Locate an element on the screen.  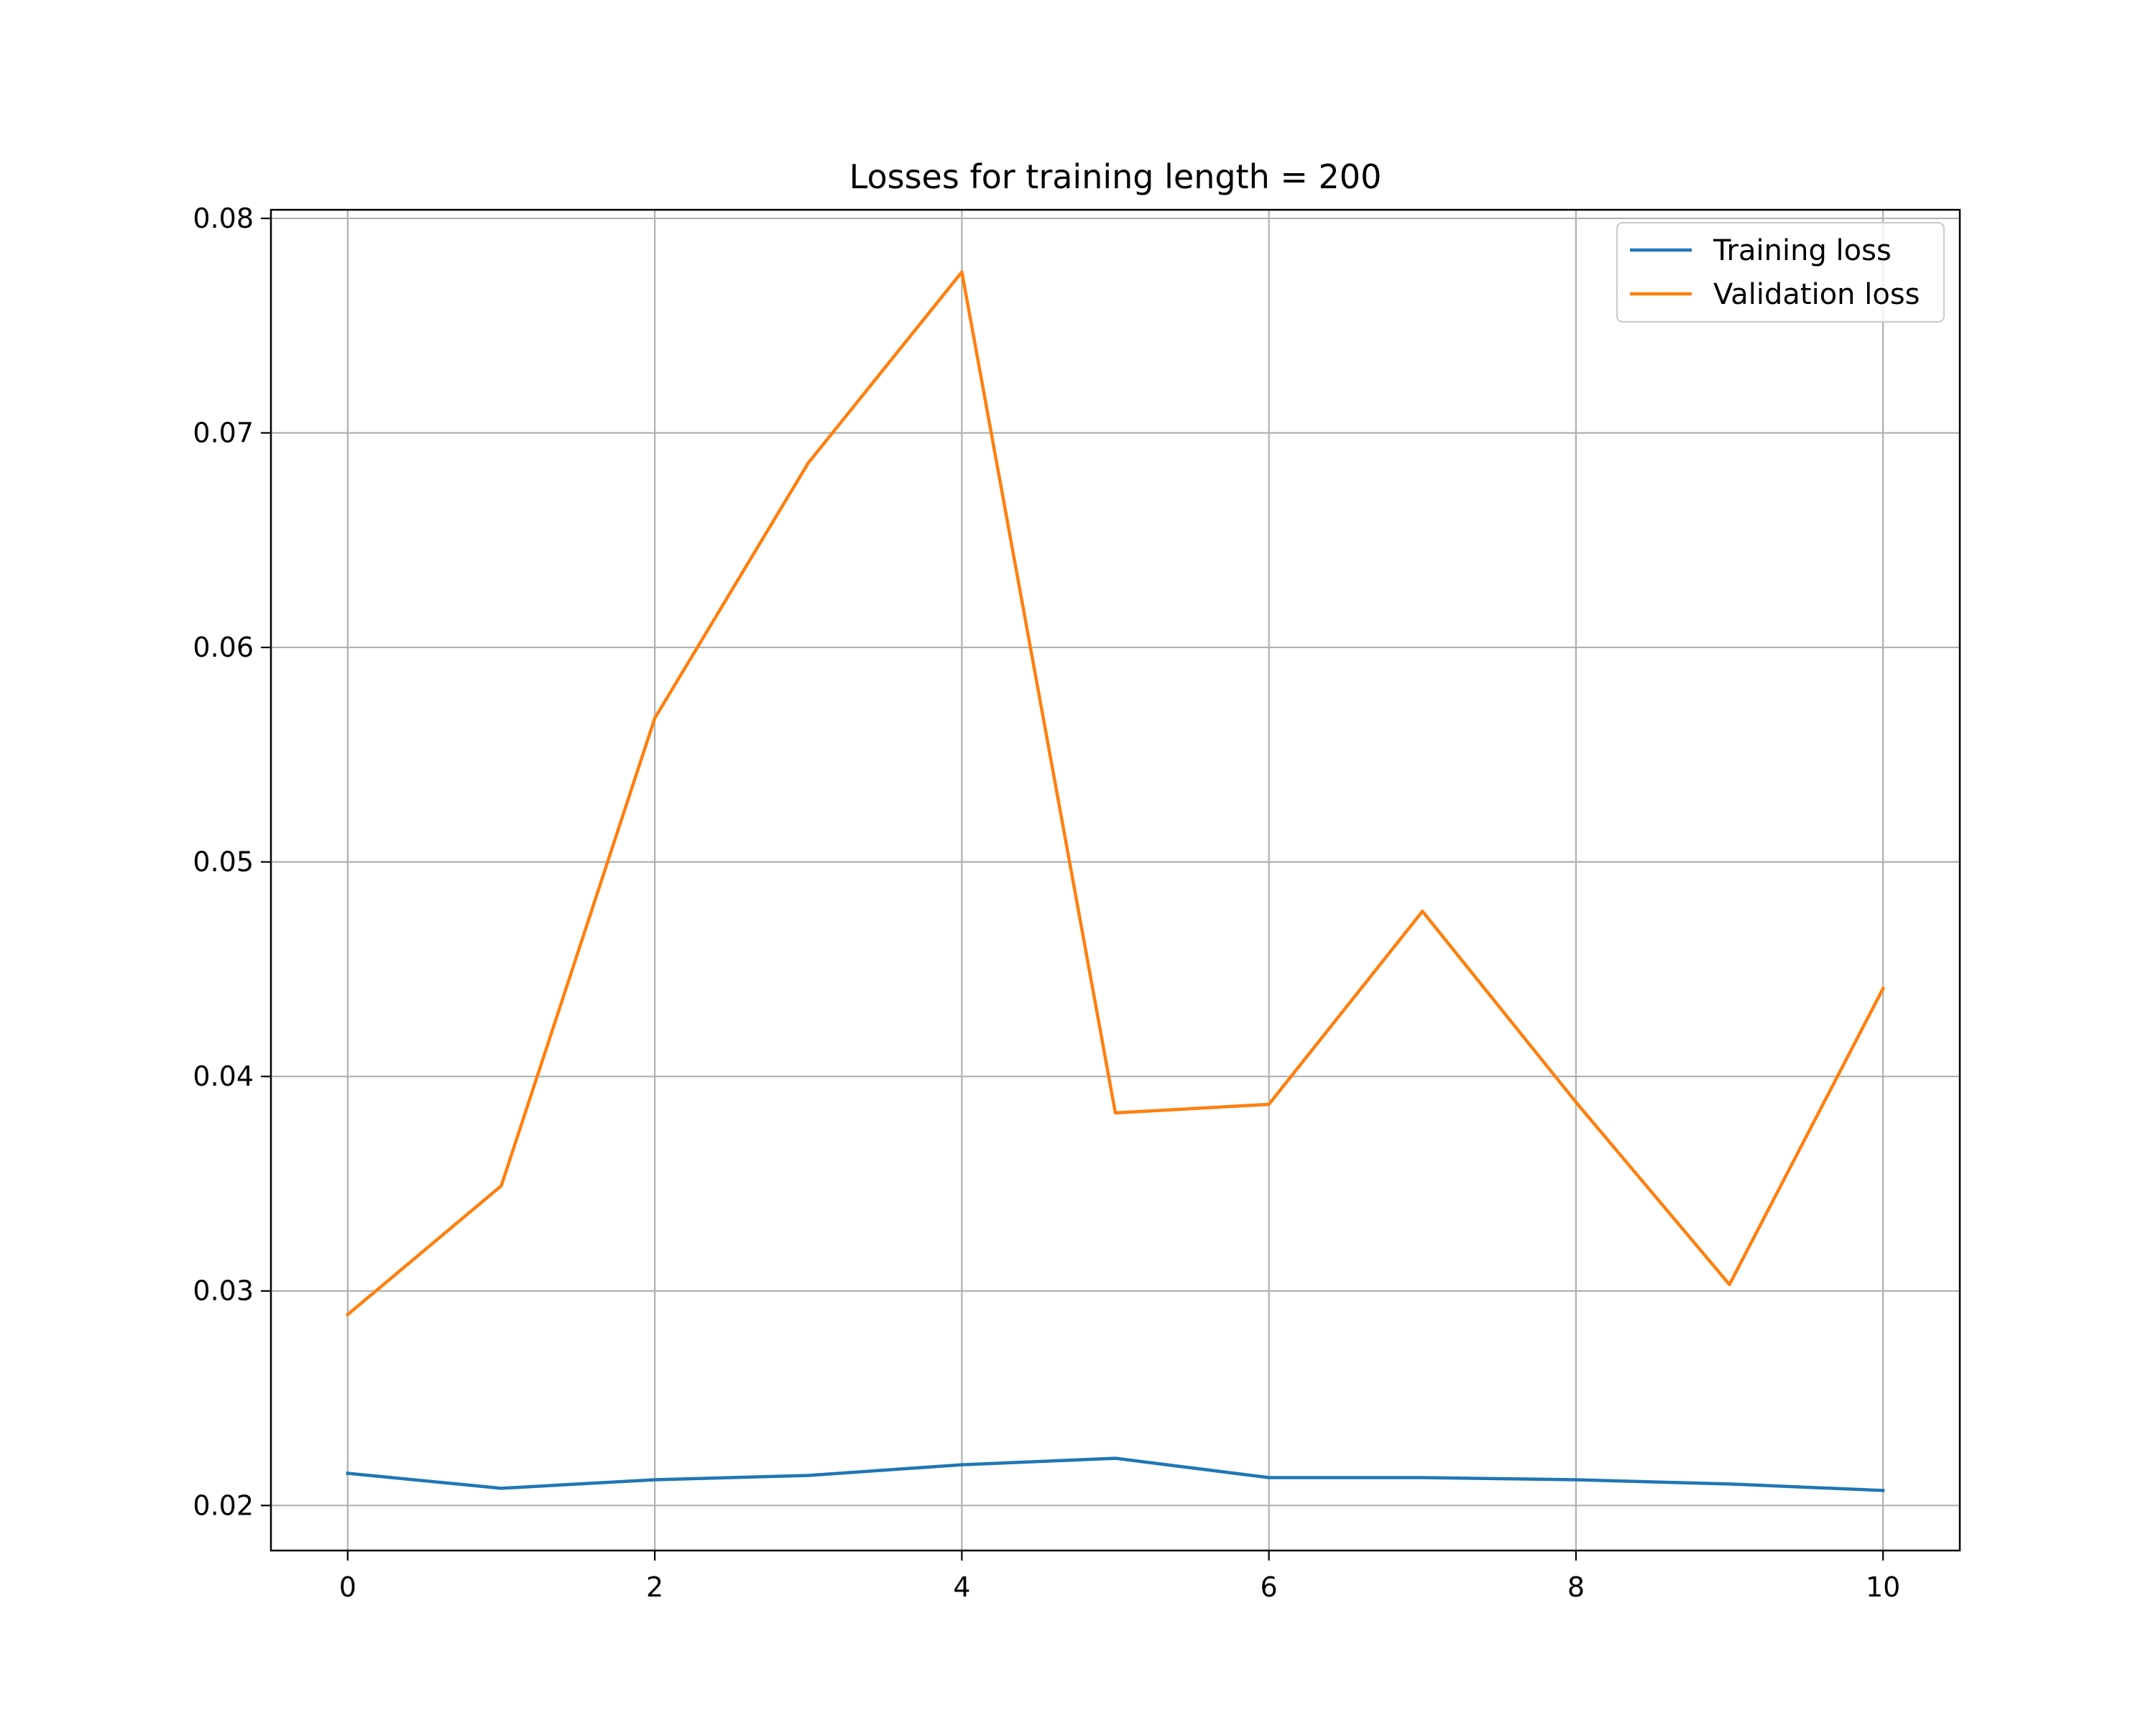
y-tick-label: 0.06 is located at coordinates (224, 647).